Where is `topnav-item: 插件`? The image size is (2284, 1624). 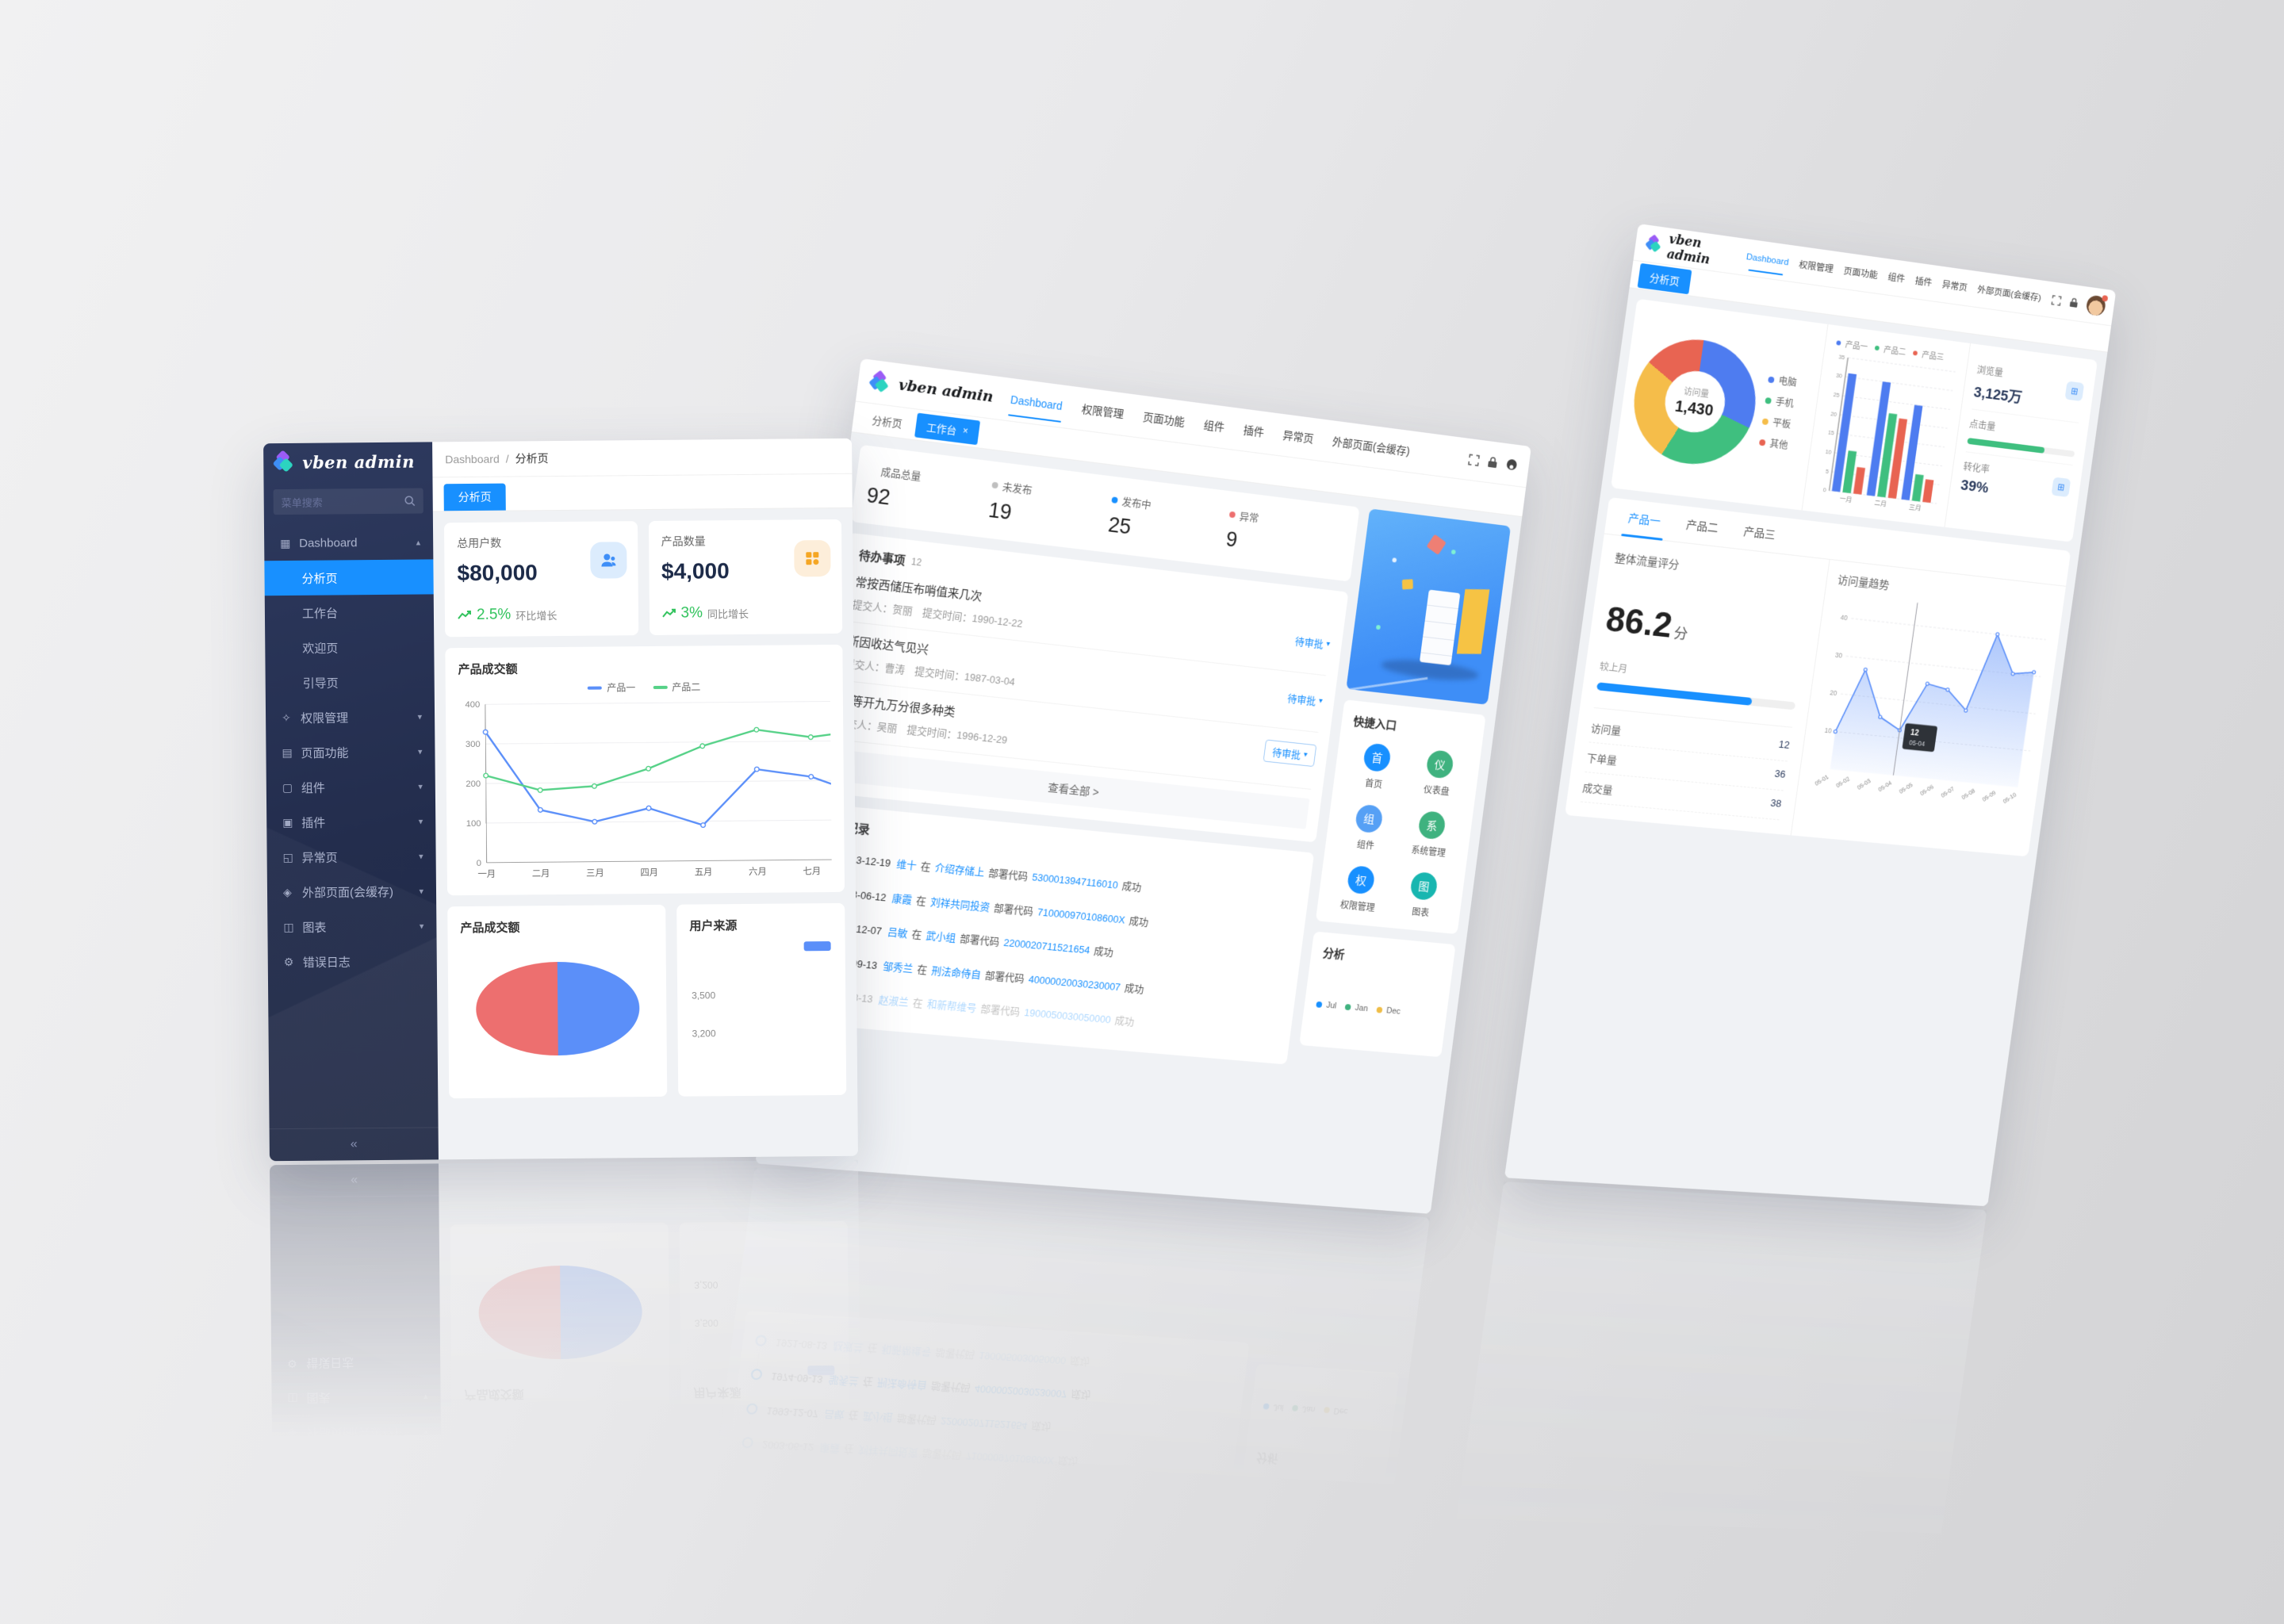 topnav-item: 插件 is located at coordinates (1254, 431).